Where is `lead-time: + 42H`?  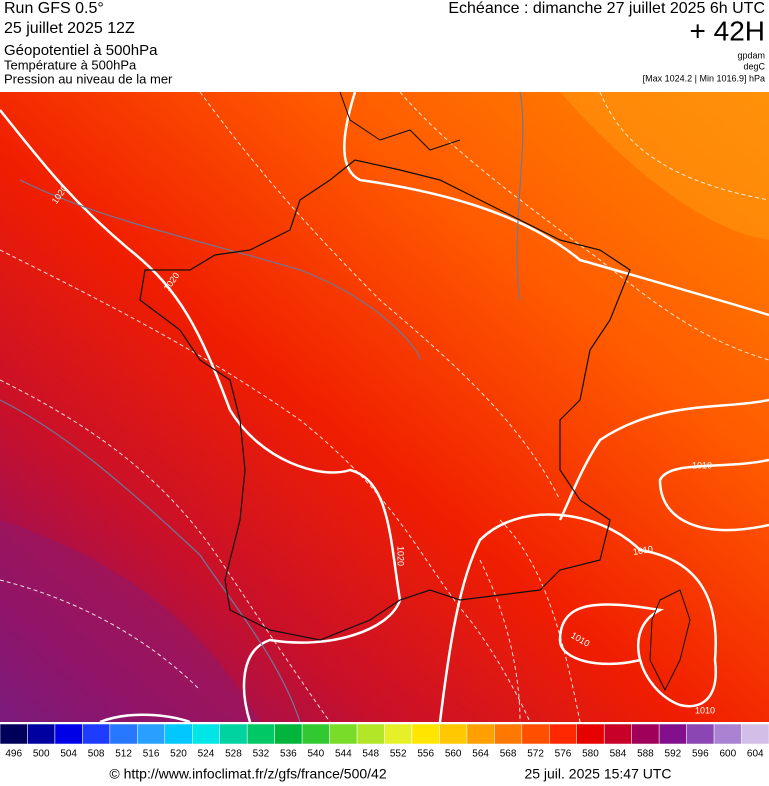
lead-time: + 42H is located at coordinates (728, 30).